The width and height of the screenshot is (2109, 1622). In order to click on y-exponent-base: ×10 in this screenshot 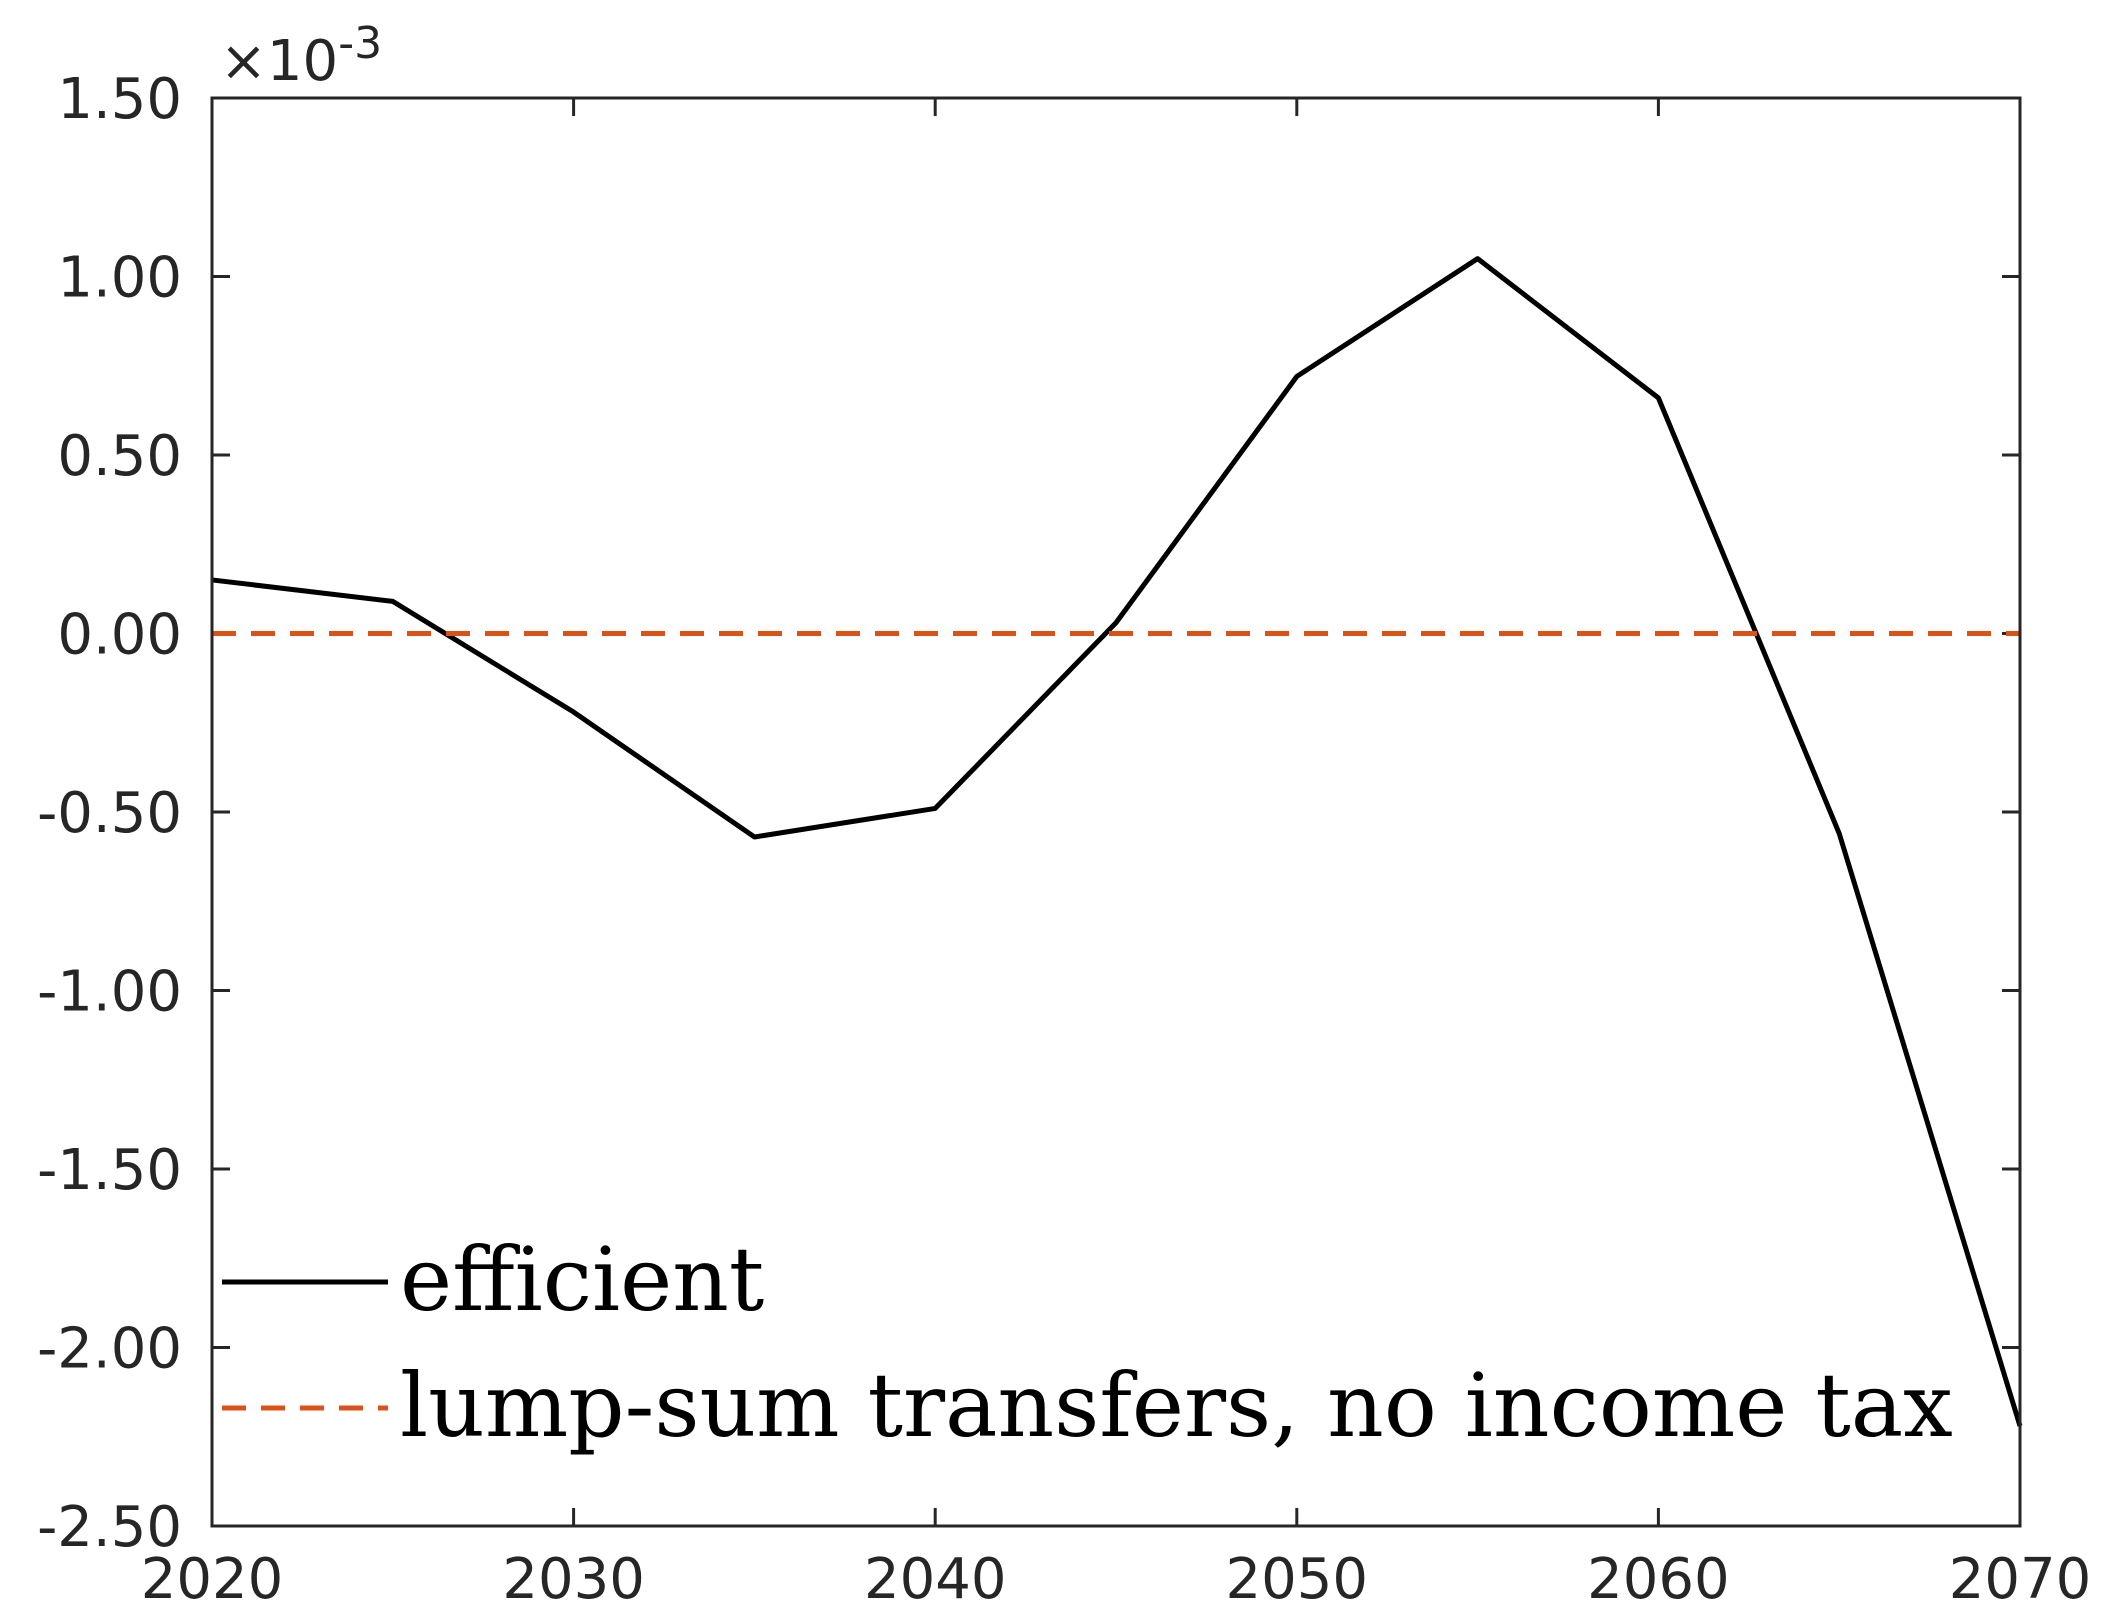, I will do `click(279, 61)`.